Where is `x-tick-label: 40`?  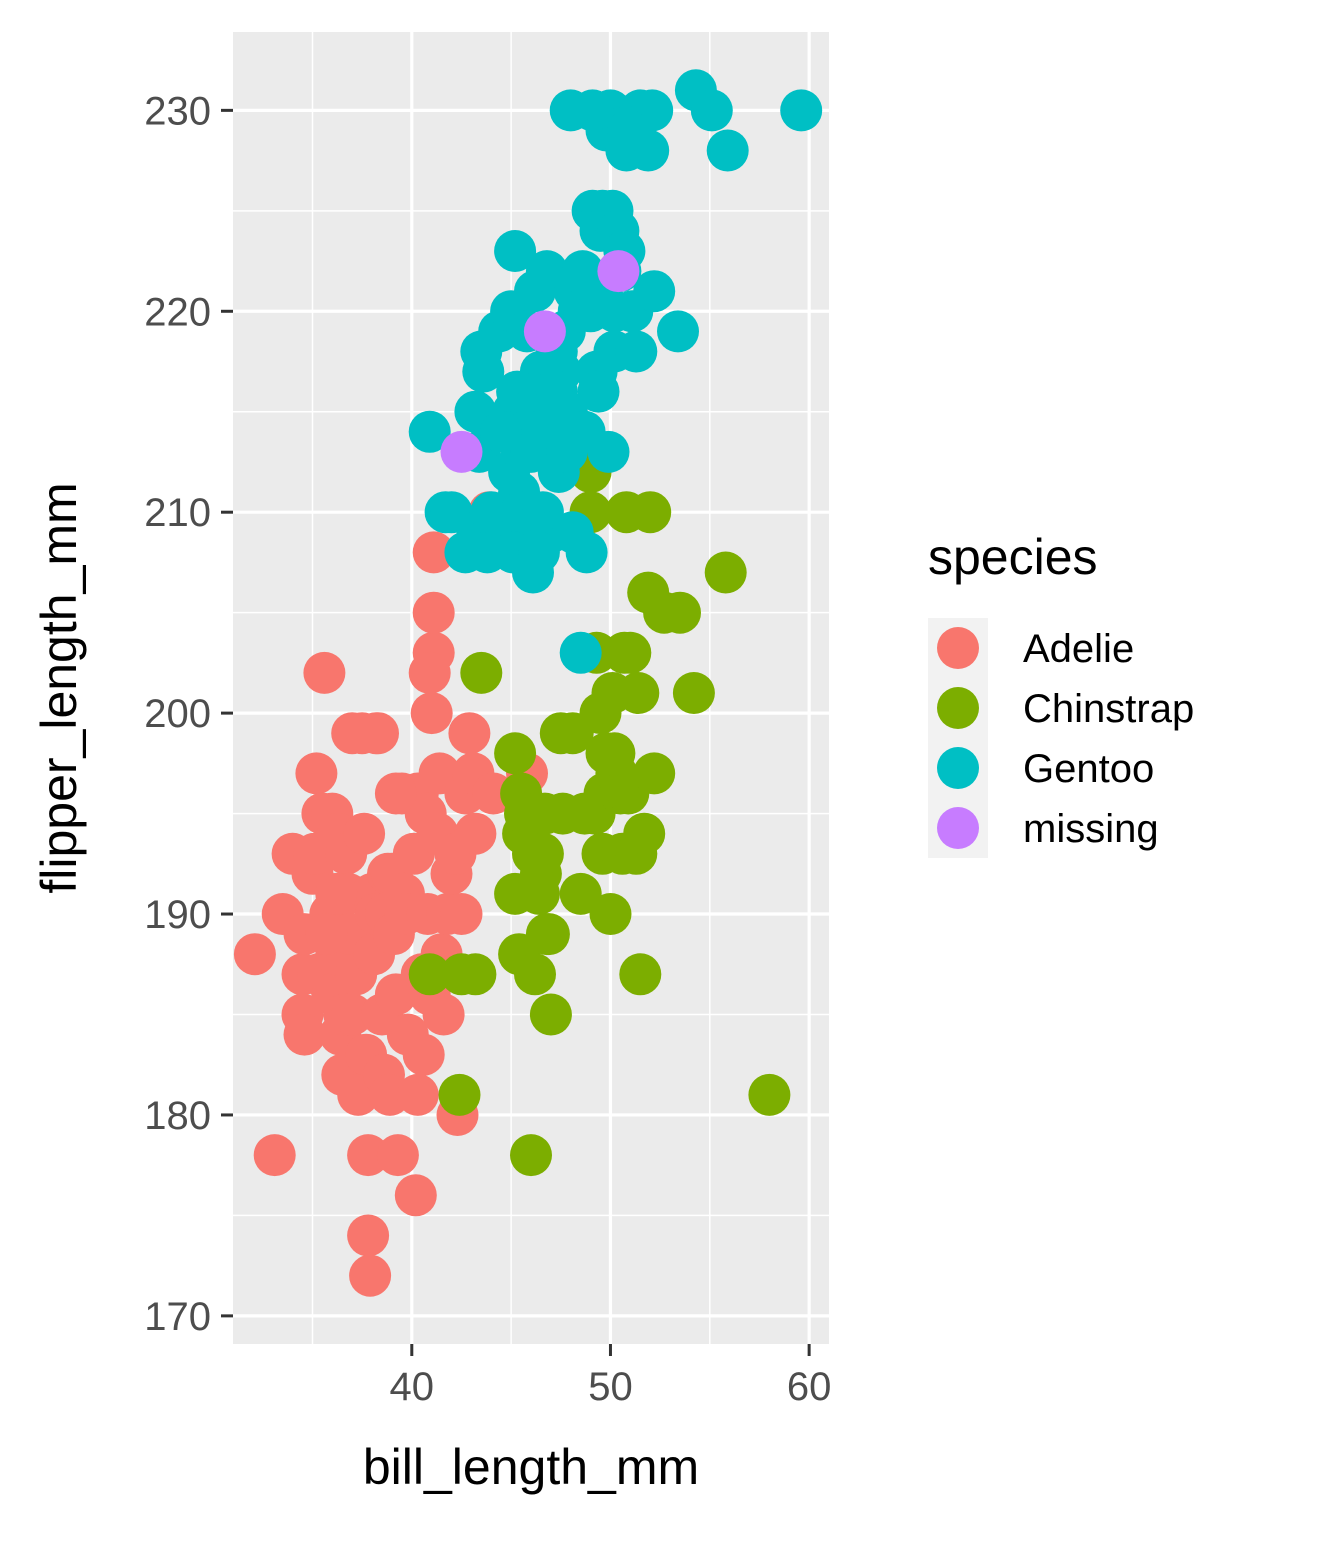
x-tick-label: 40 is located at coordinates (412, 1387).